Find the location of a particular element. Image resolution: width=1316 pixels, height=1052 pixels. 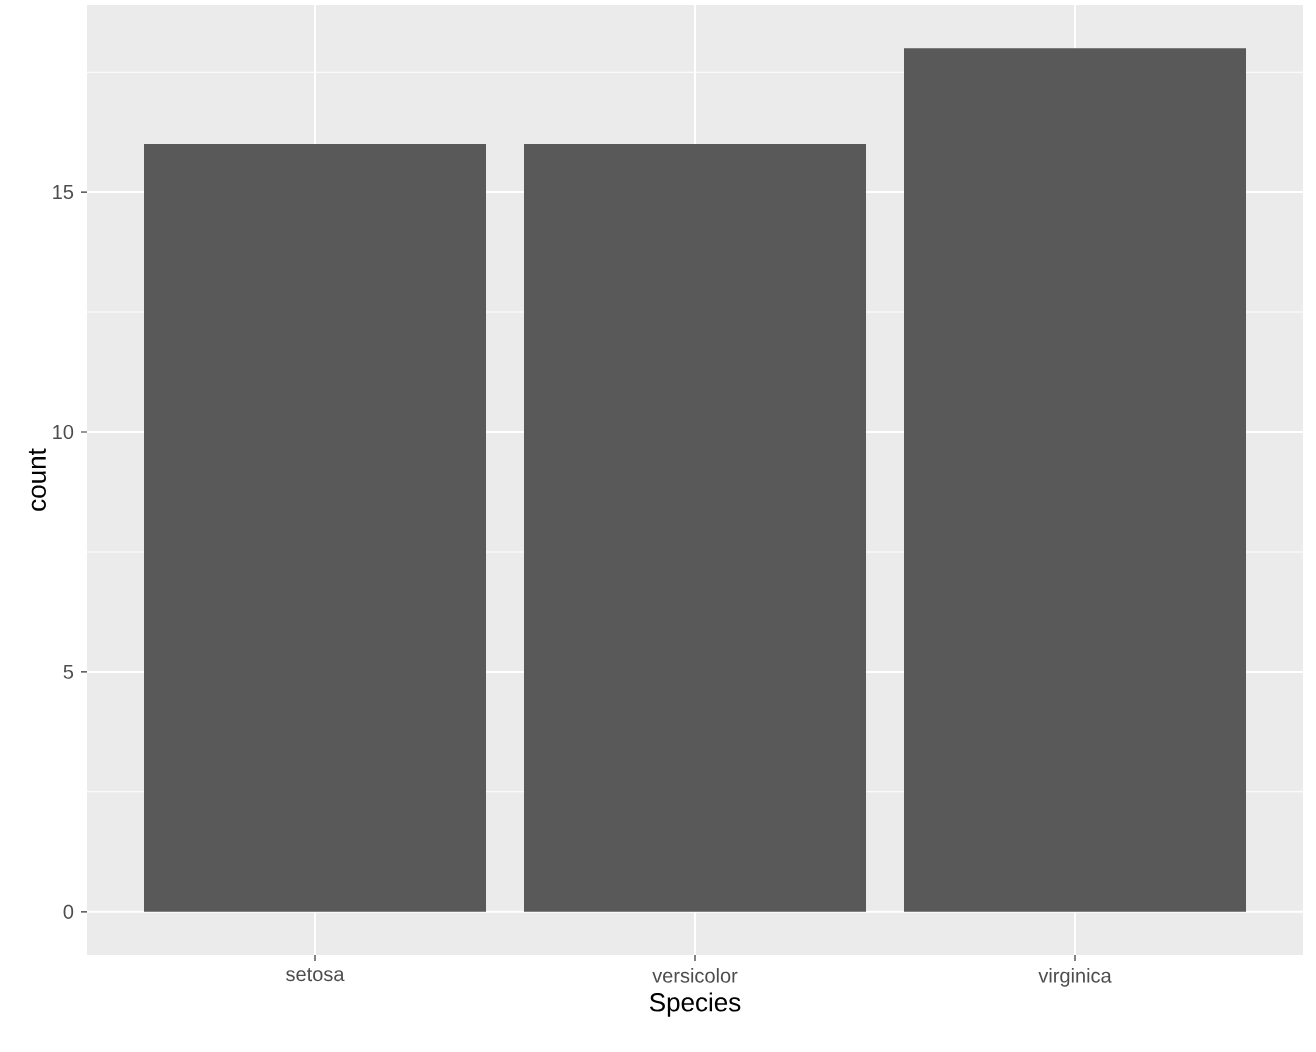

y-axis-title: count is located at coordinates (37, 479).